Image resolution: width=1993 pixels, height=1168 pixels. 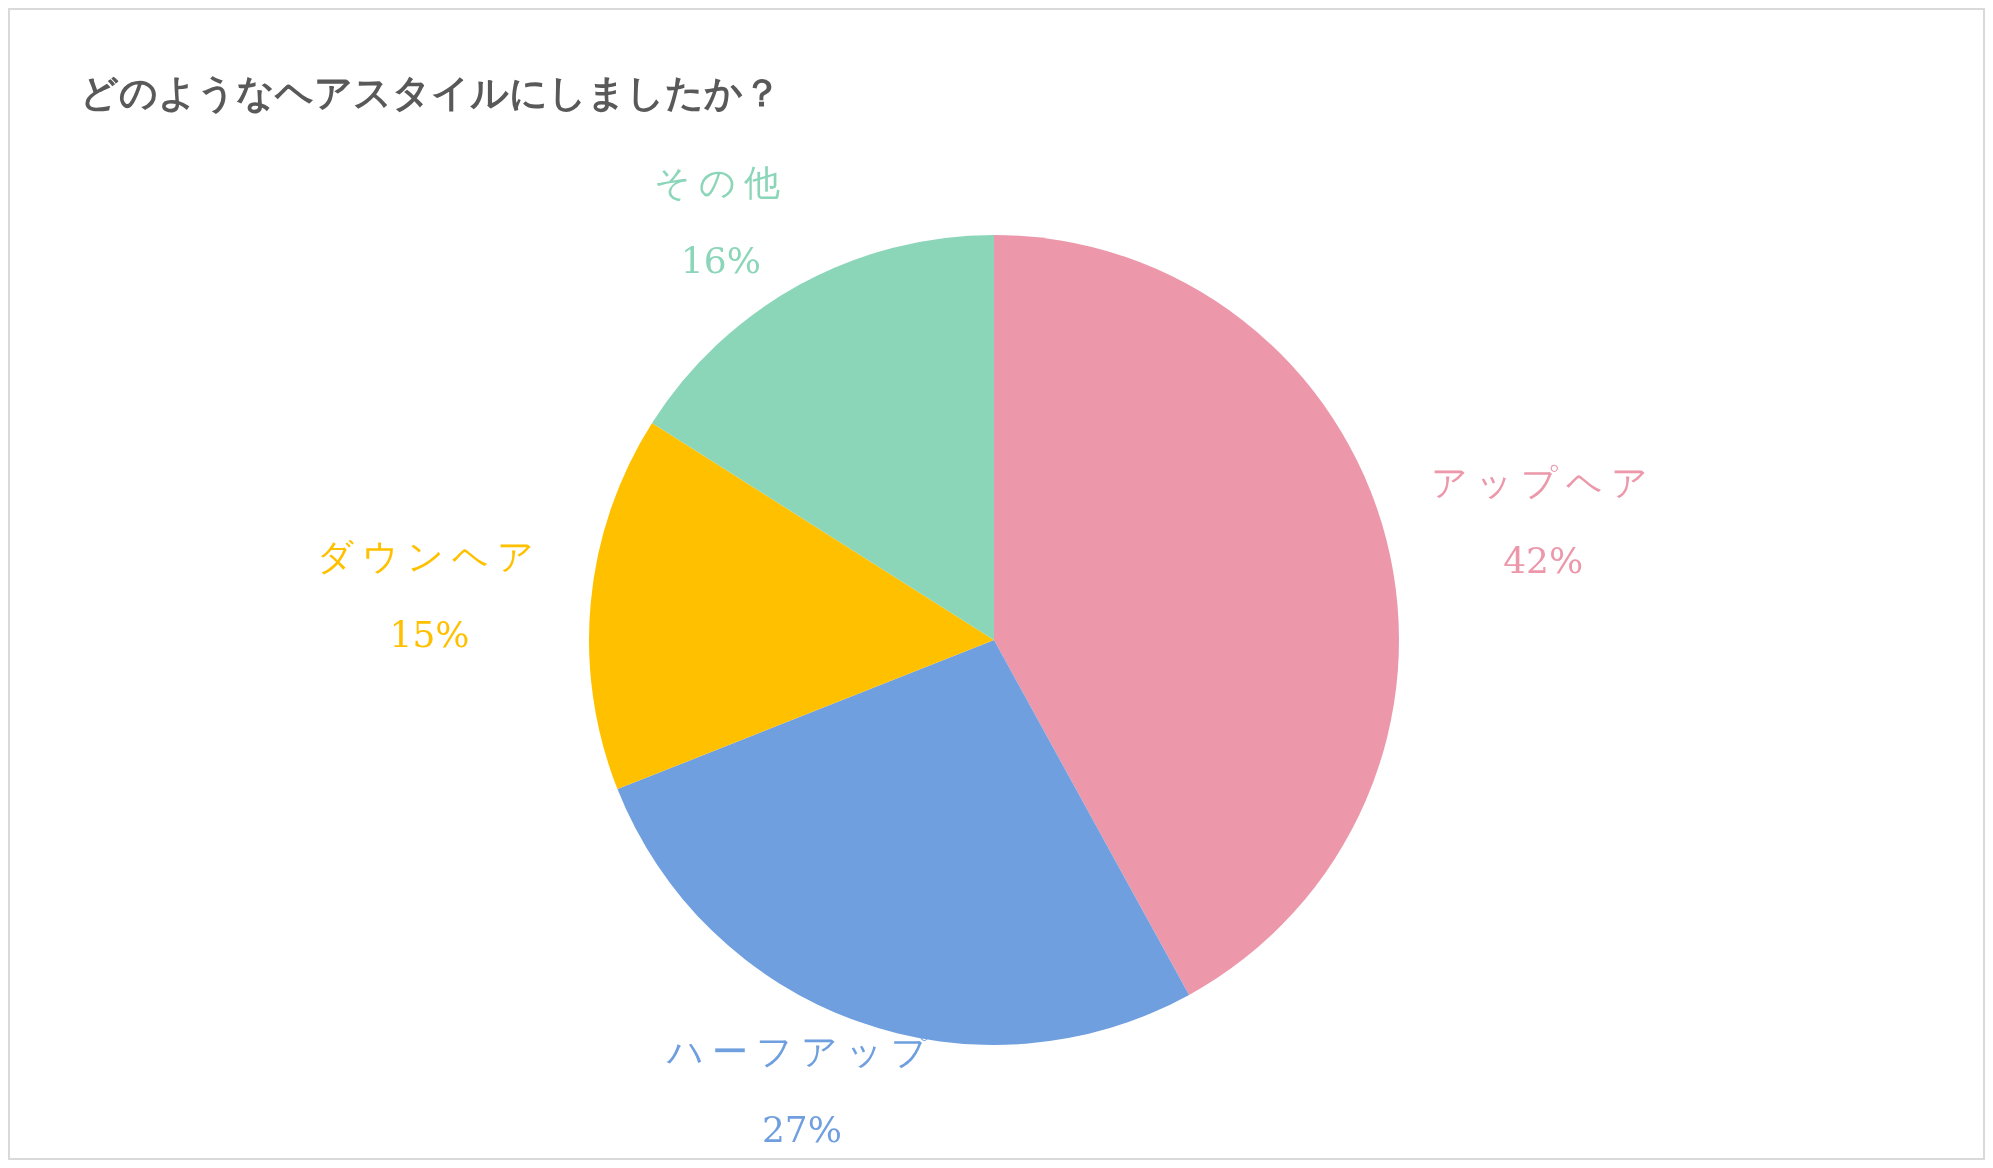 What do you see at coordinates (801, 1129) in the screenshot?
I see `data-label: 27%` at bounding box center [801, 1129].